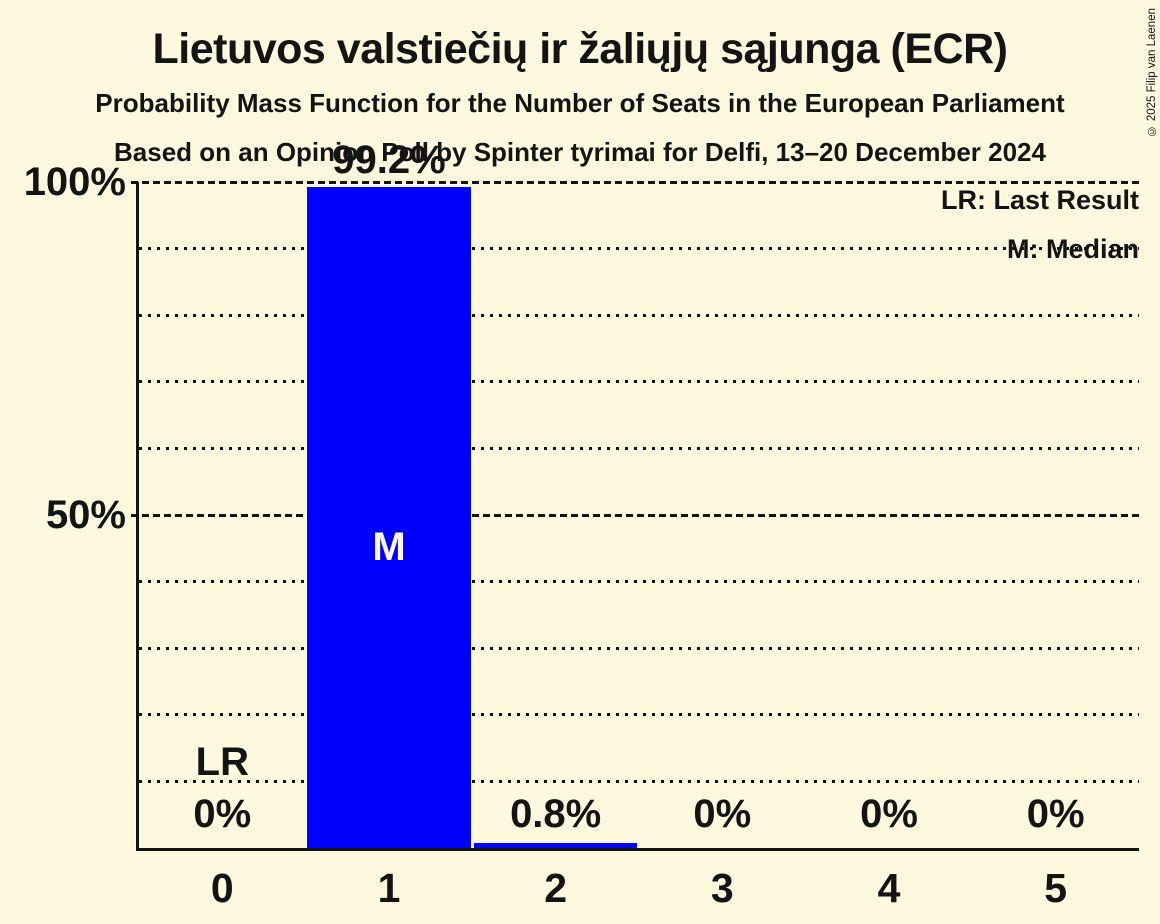 Image resolution: width=1160 pixels, height=924 pixels. Describe the element at coordinates (889, 814) in the screenshot. I see `bar-value-label-4: 0%` at that location.